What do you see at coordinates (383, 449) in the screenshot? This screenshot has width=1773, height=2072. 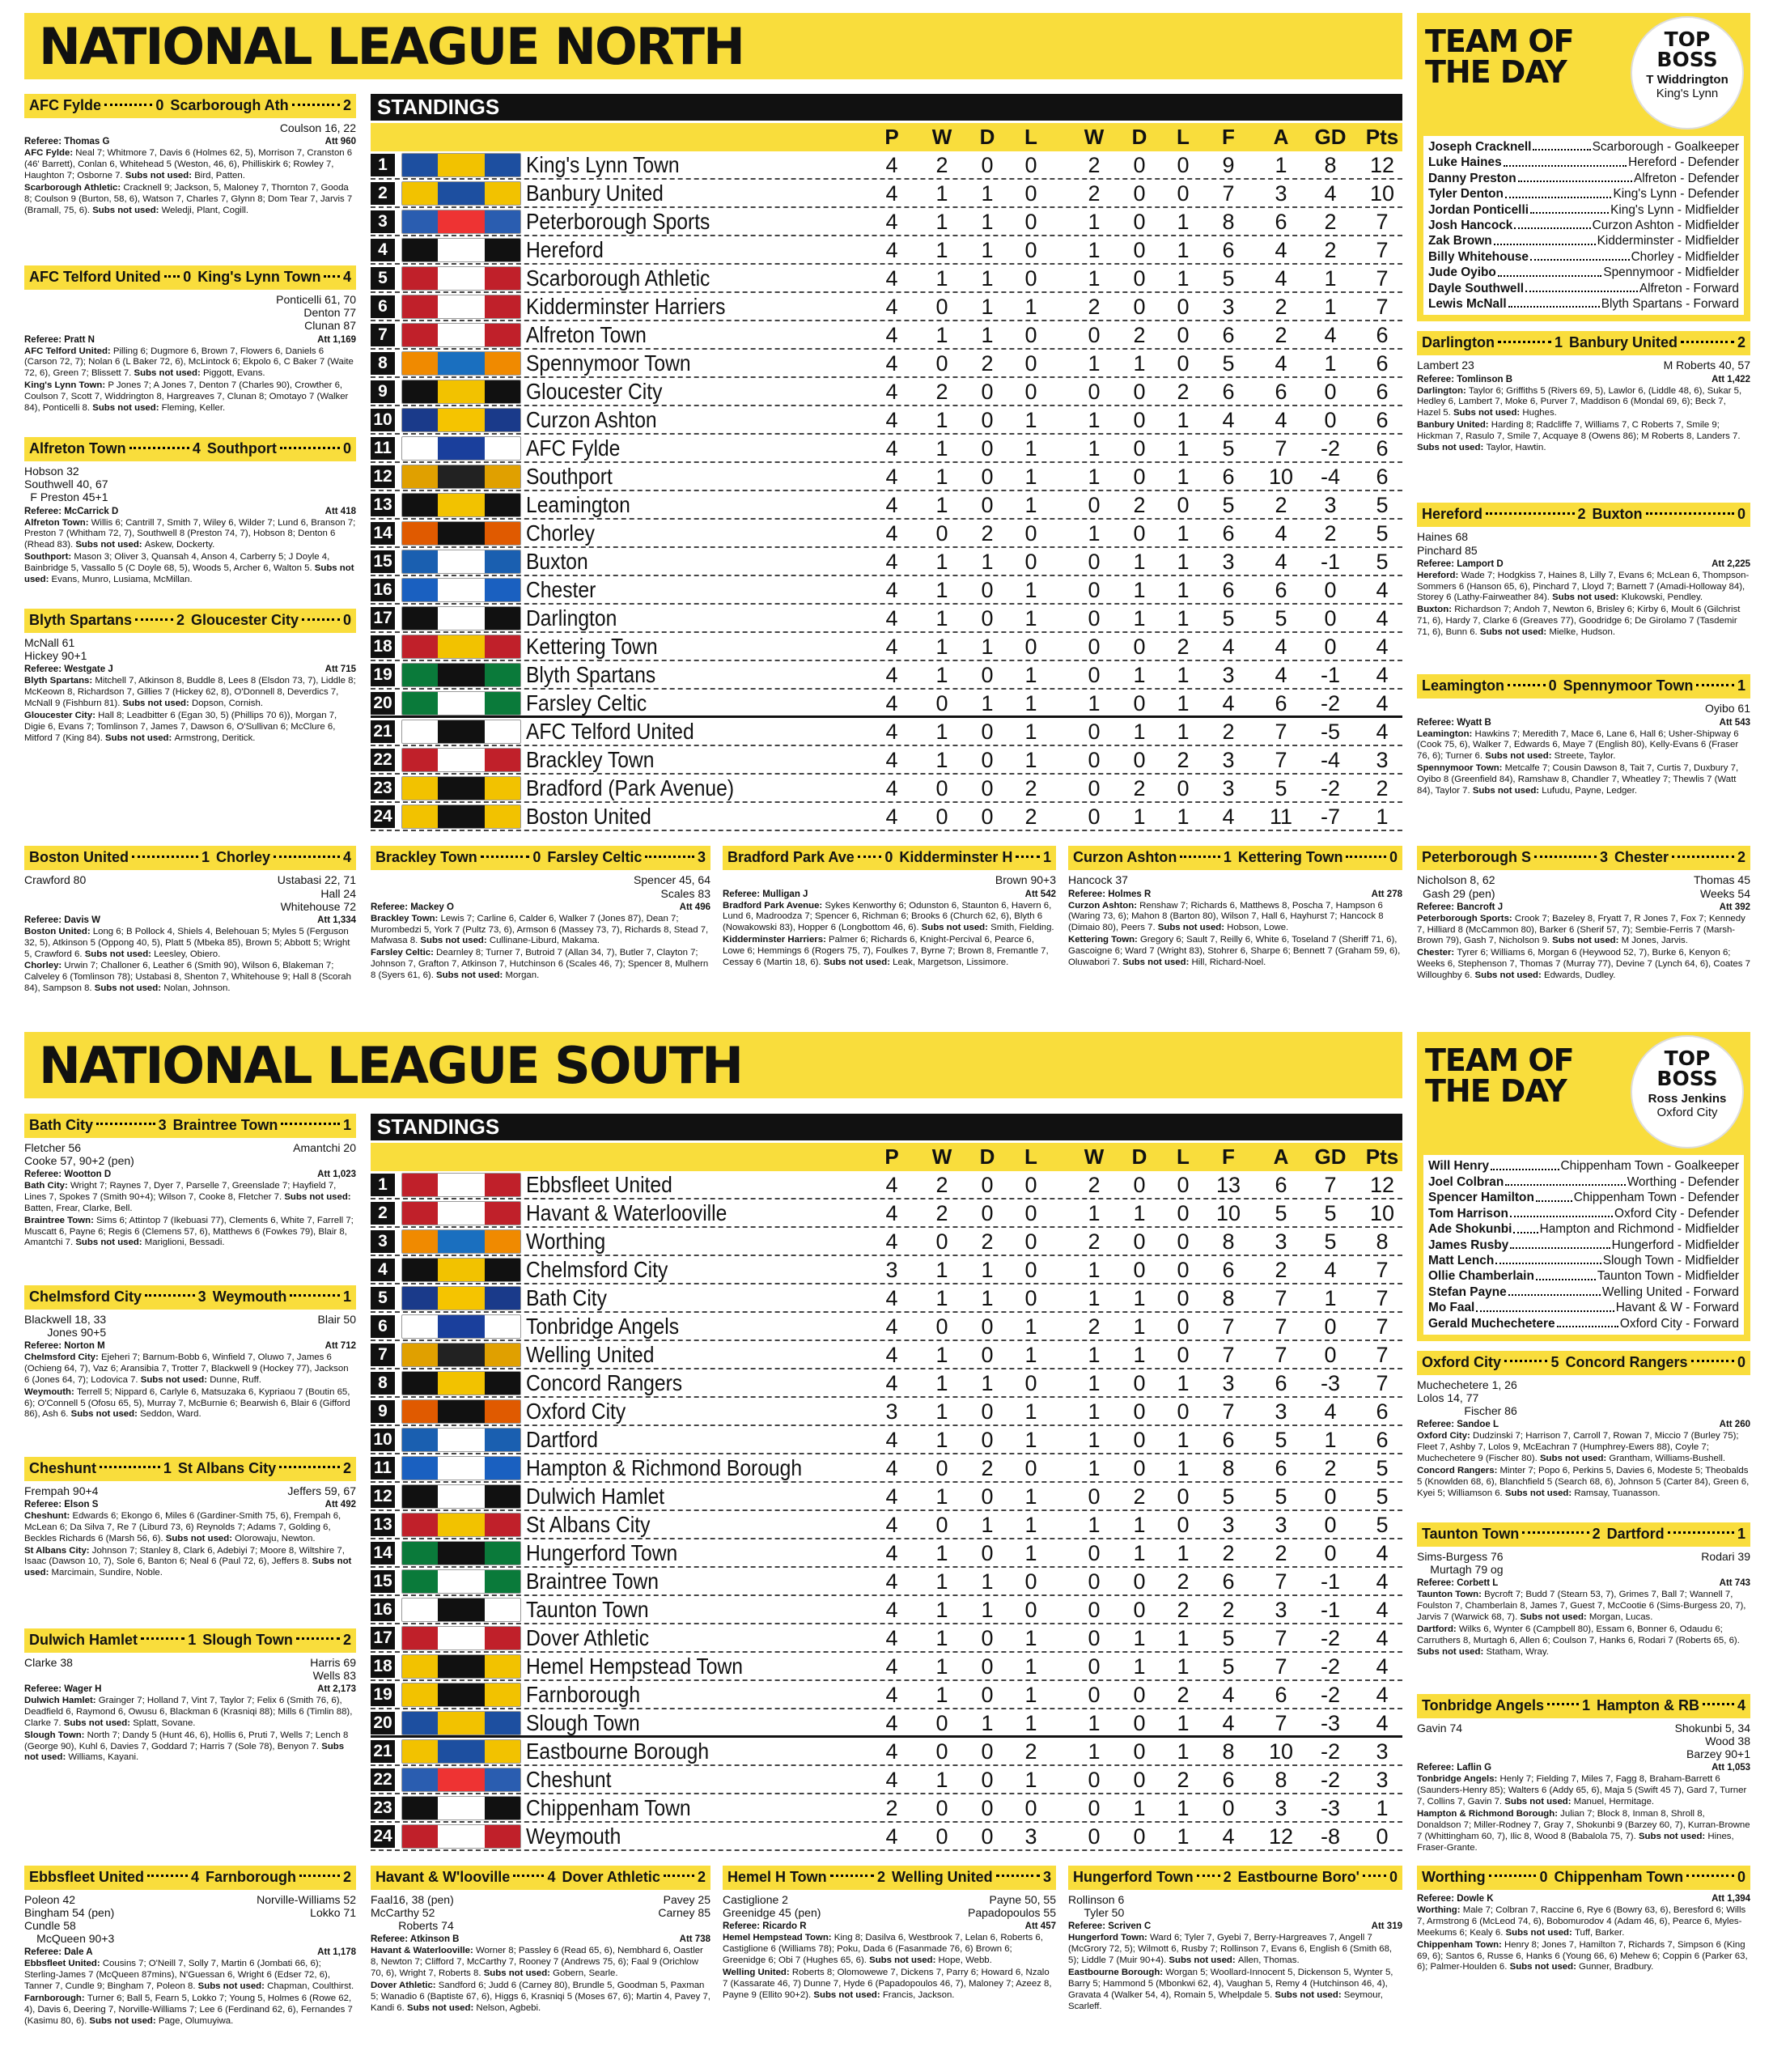 I see `position-badge: 11` at bounding box center [383, 449].